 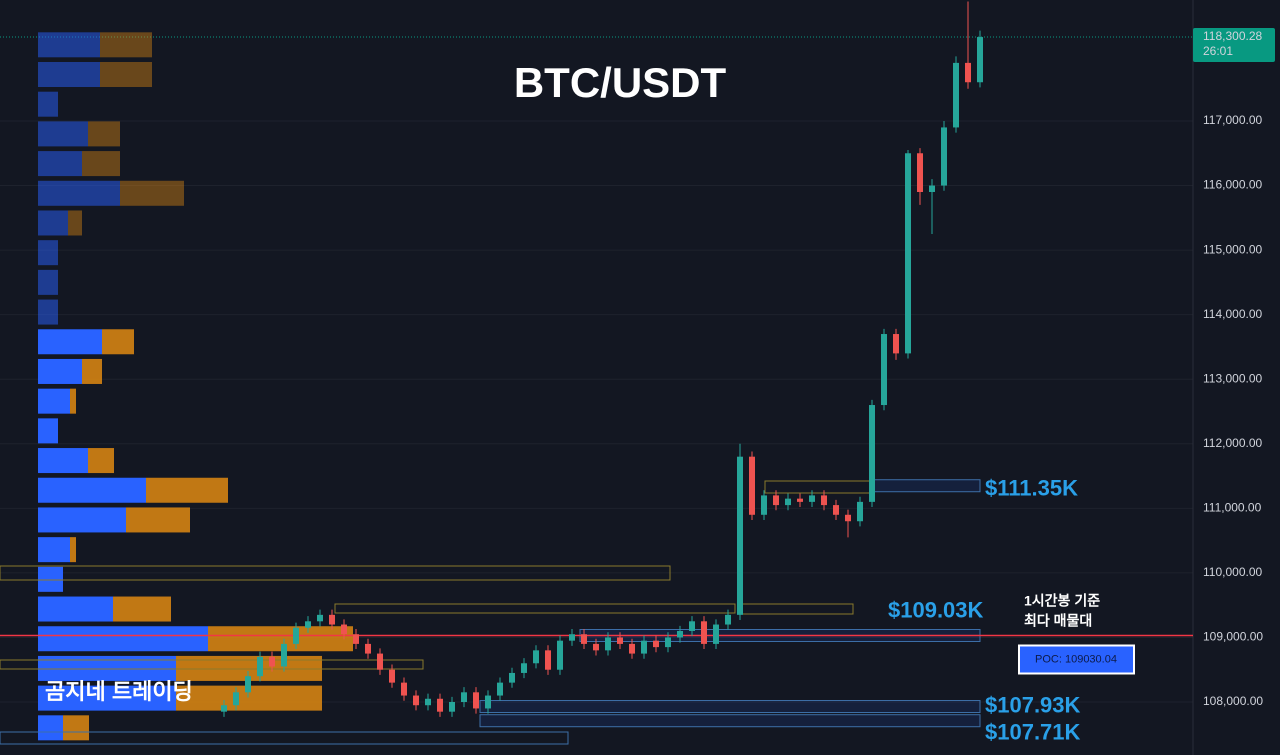 What do you see at coordinates (620, 82) in the screenshot?
I see `chart-title: BTC/USDT` at bounding box center [620, 82].